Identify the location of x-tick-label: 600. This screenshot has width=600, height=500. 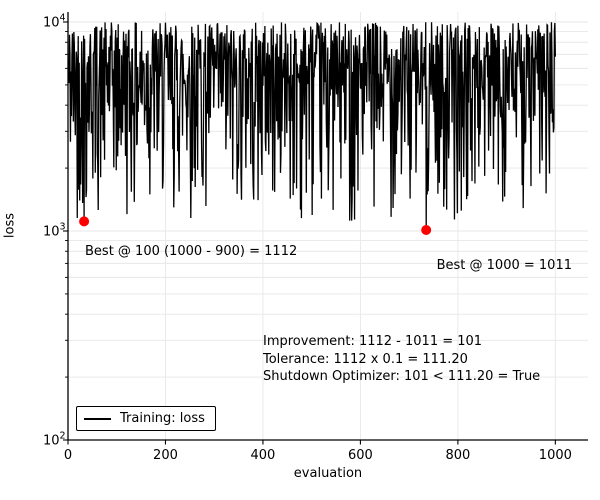
(360, 455).